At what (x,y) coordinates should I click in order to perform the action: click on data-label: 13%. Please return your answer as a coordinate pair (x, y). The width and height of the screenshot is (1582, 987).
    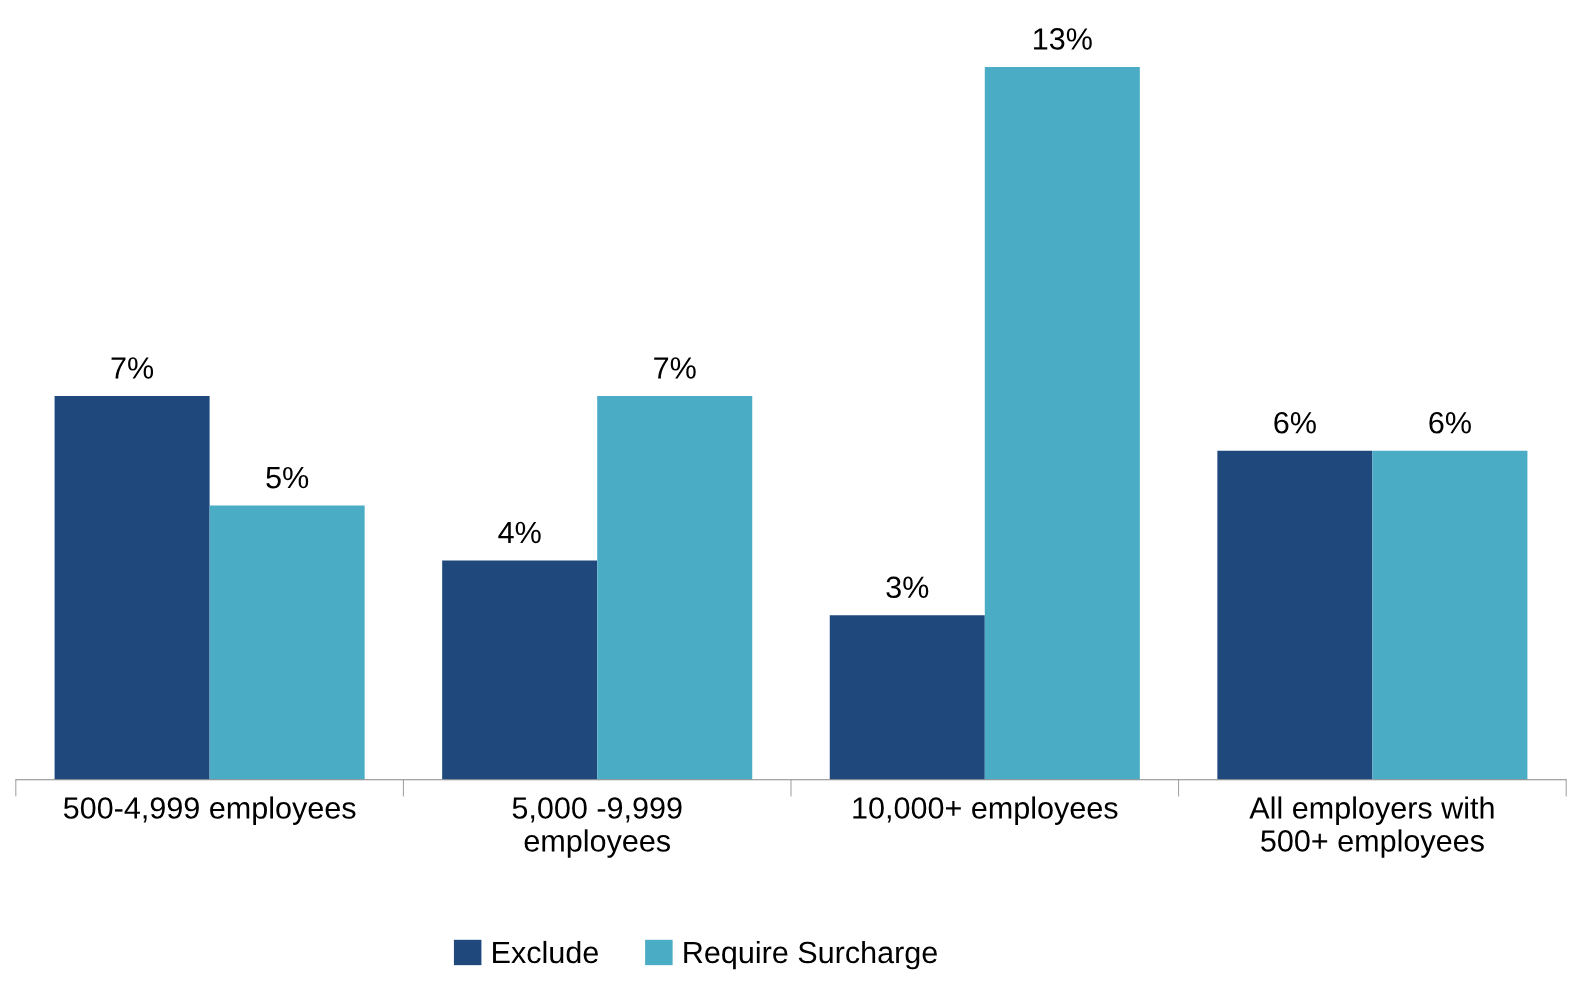
    Looking at the image, I should click on (1063, 39).